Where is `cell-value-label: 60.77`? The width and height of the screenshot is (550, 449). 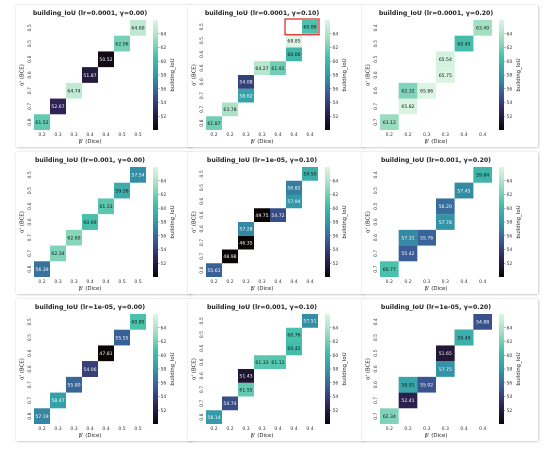 cell-value-label: 60.77 is located at coordinates (389, 270).